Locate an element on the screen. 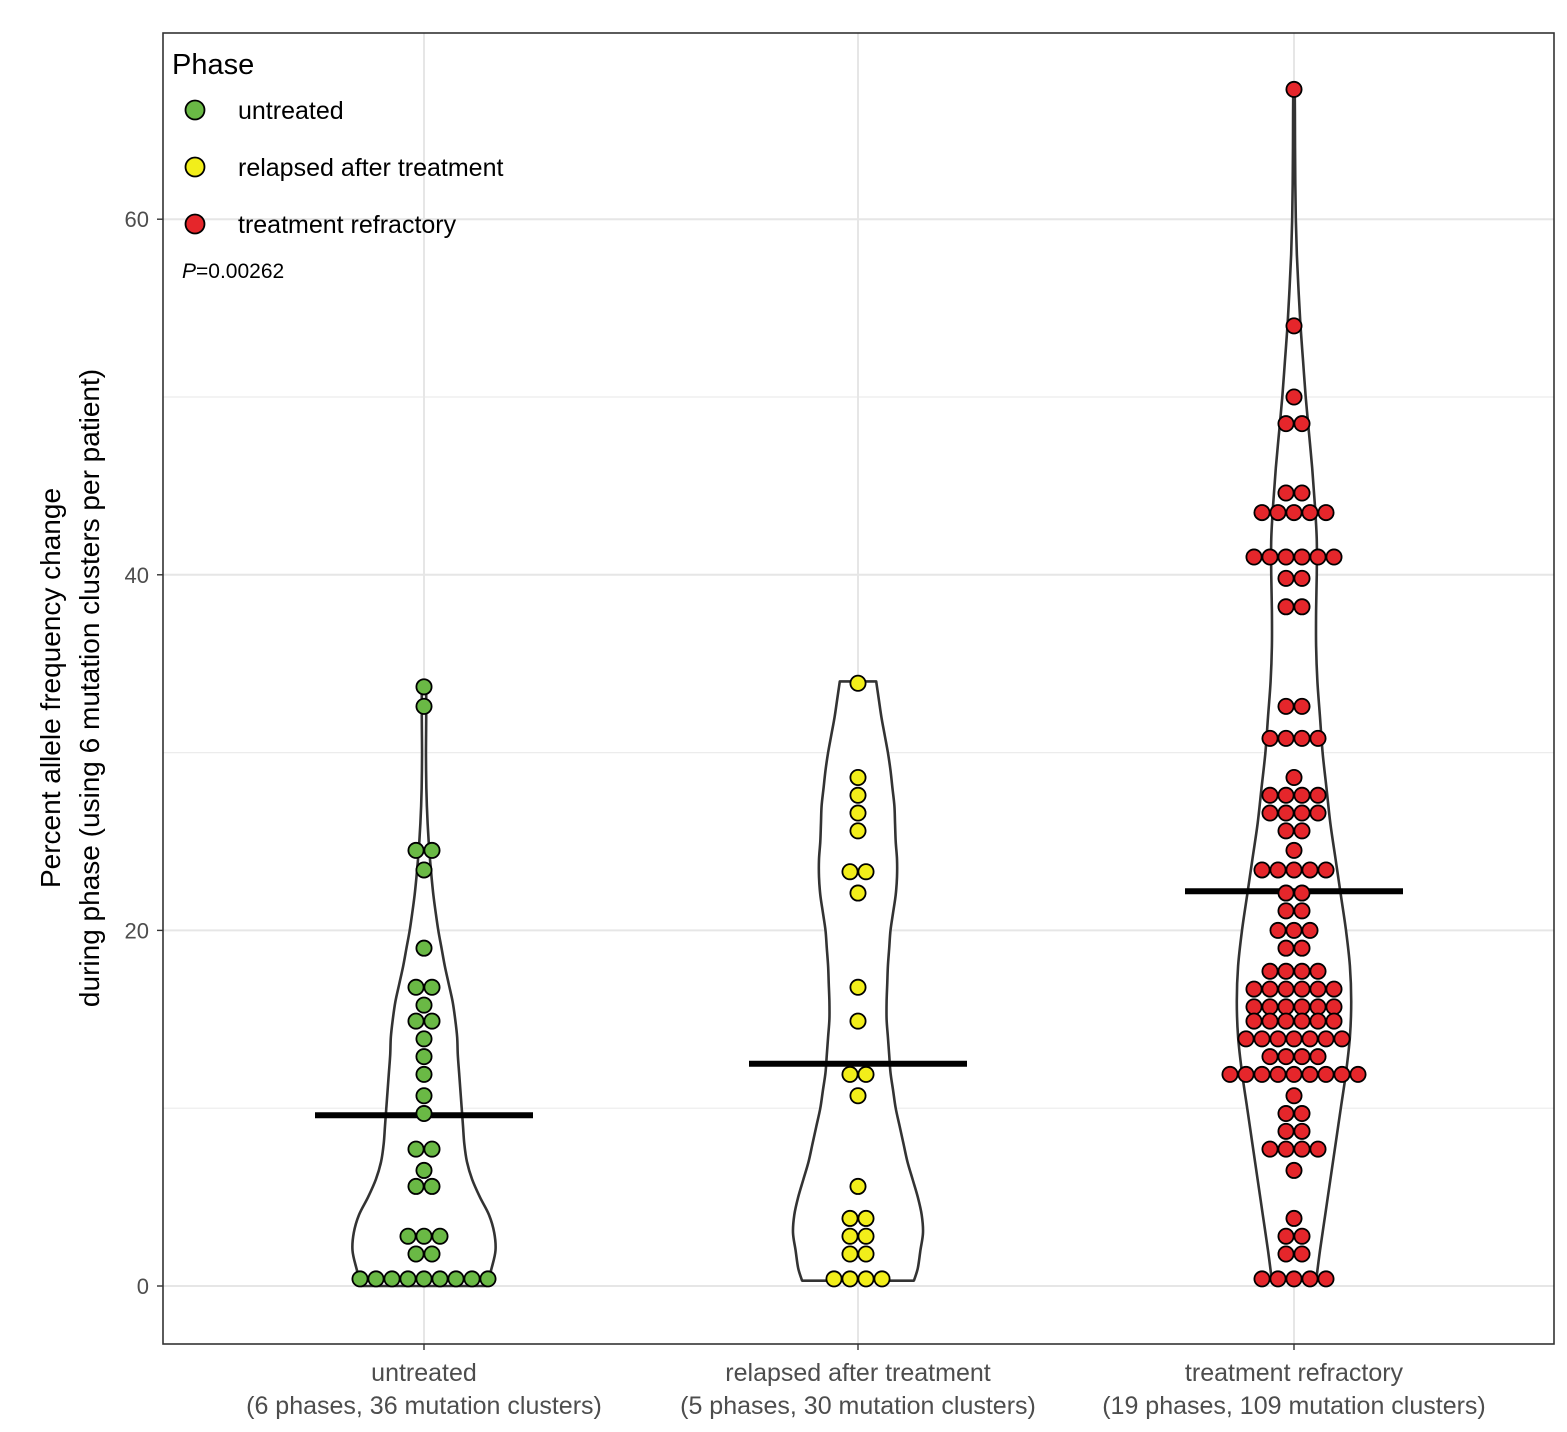 The height and width of the screenshot is (1432, 1567). y-tick-label: 40 is located at coordinates (137, 575).